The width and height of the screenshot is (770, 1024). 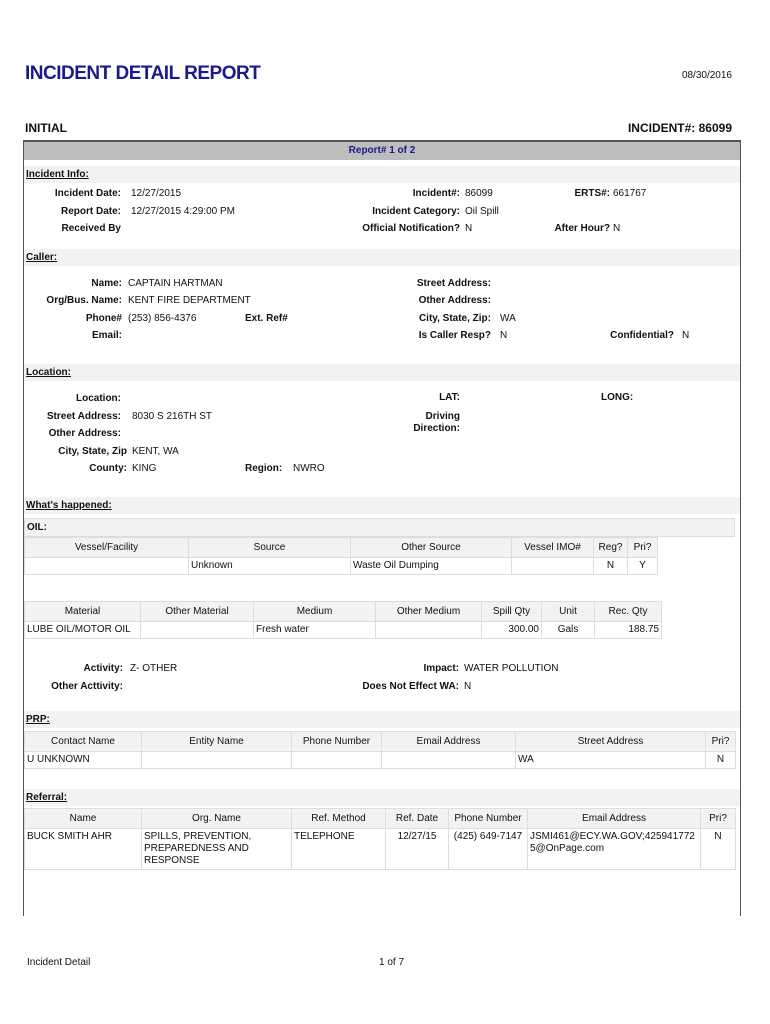 I want to click on label: Other Address:, so click(x=84, y=433).